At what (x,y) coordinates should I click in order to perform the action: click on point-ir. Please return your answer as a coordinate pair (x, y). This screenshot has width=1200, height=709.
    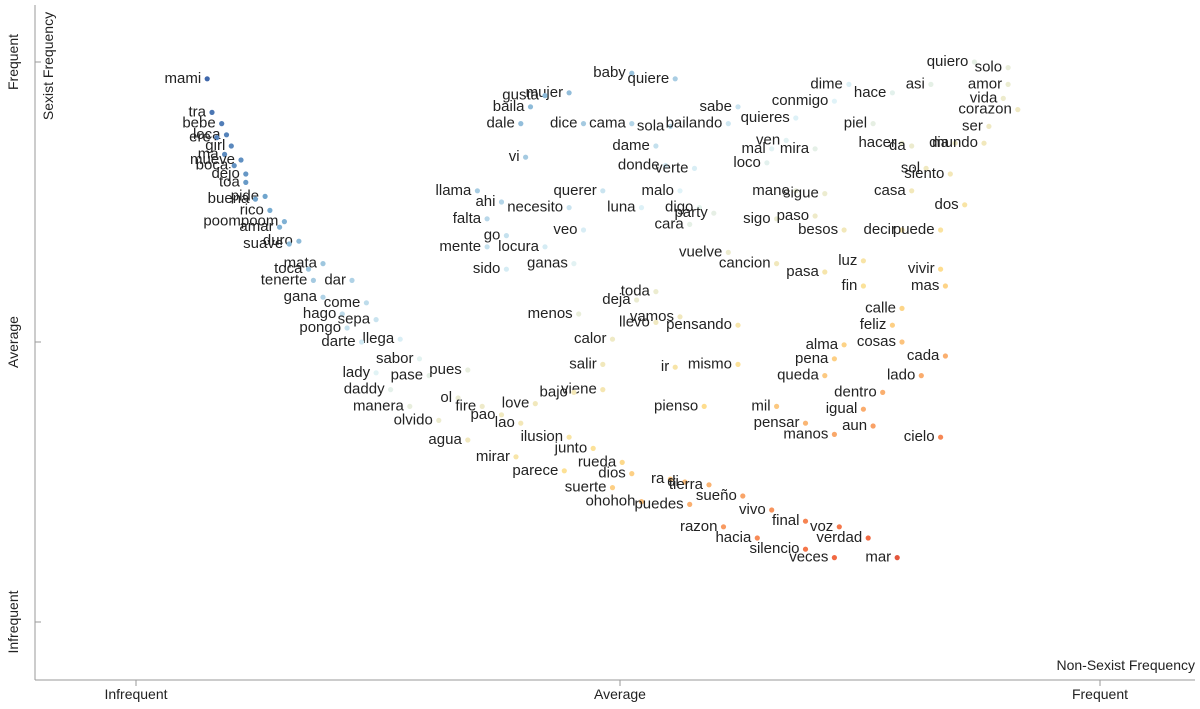
    Looking at the image, I should click on (675, 367).